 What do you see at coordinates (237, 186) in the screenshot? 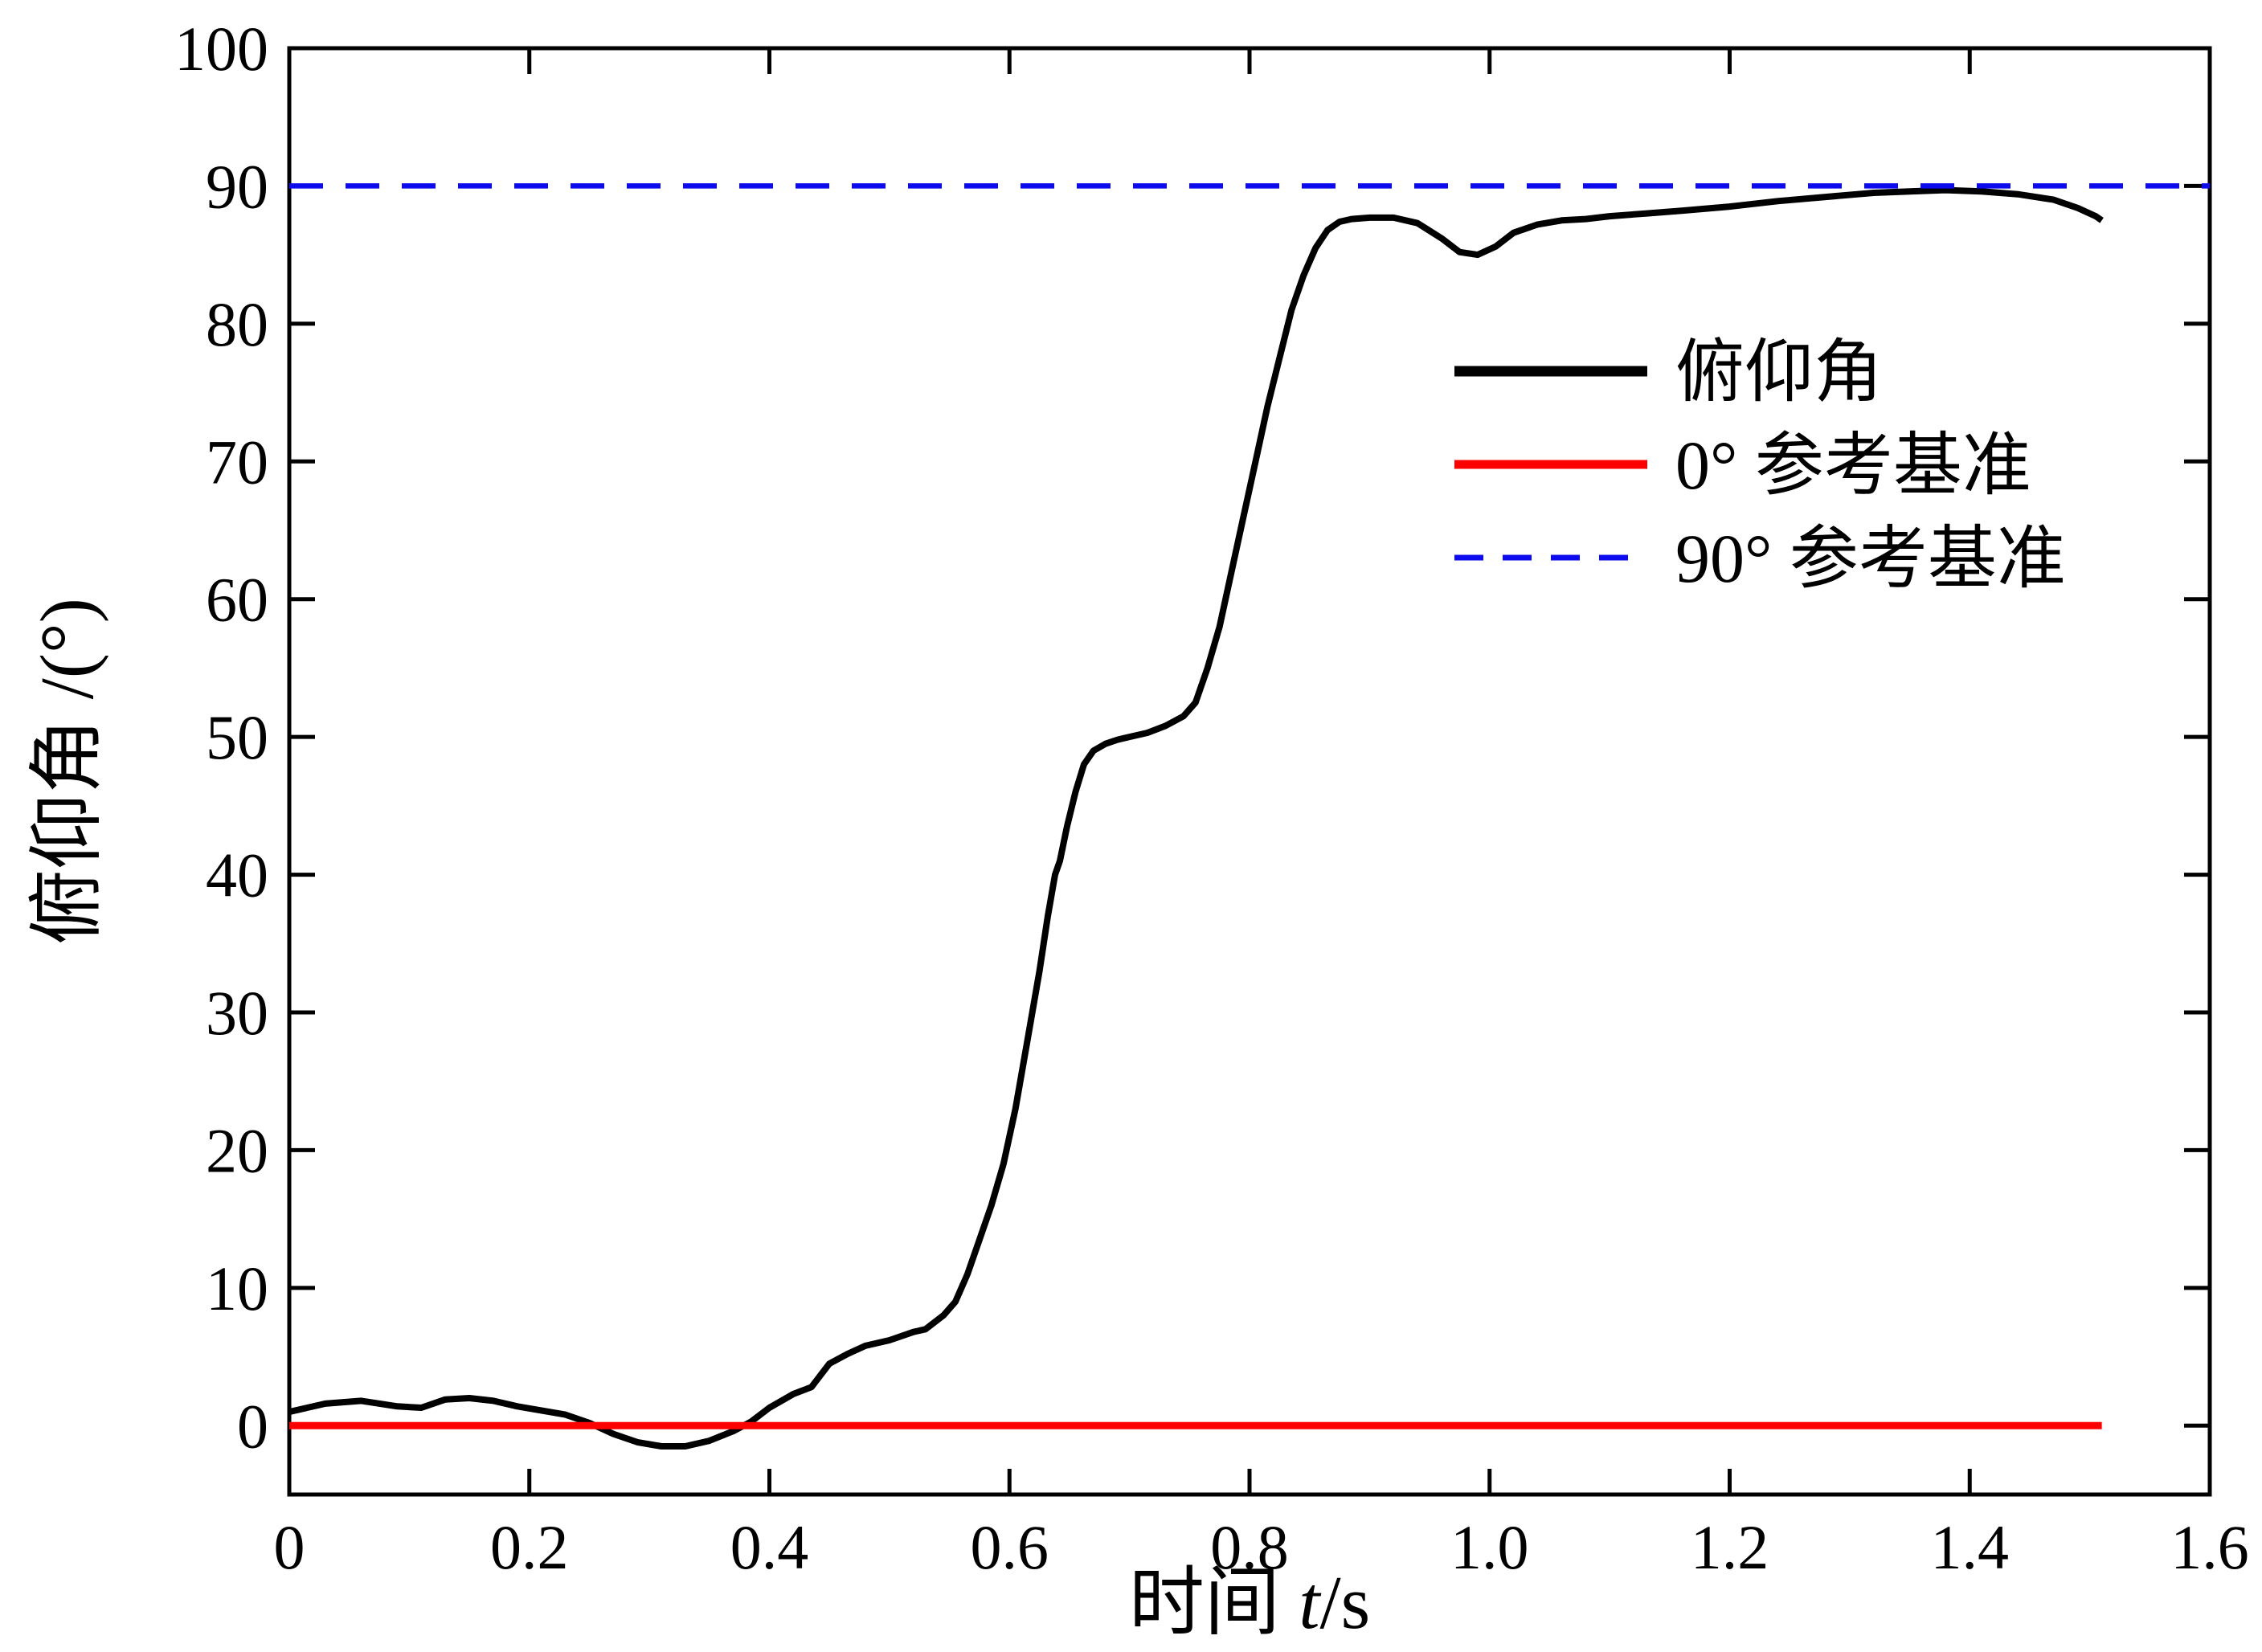
I see `y-tick-label: 90` at bounding box center [237, 186].